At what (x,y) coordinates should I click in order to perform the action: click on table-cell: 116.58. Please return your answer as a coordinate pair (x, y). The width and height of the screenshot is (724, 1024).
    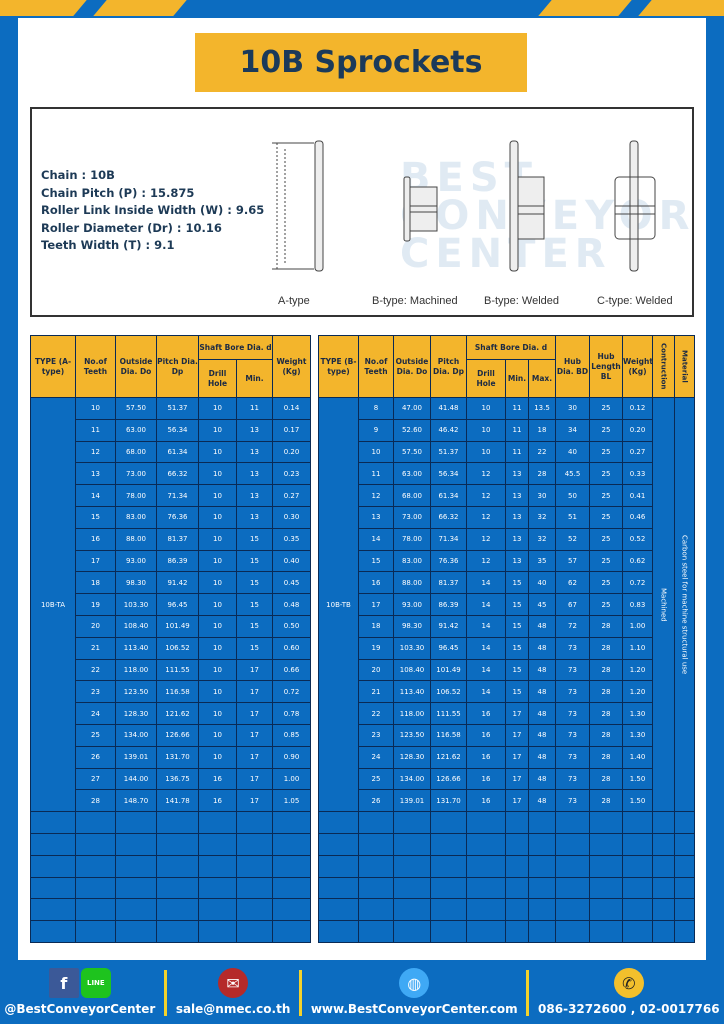
    Looking at the image, I should click on (177, 692).